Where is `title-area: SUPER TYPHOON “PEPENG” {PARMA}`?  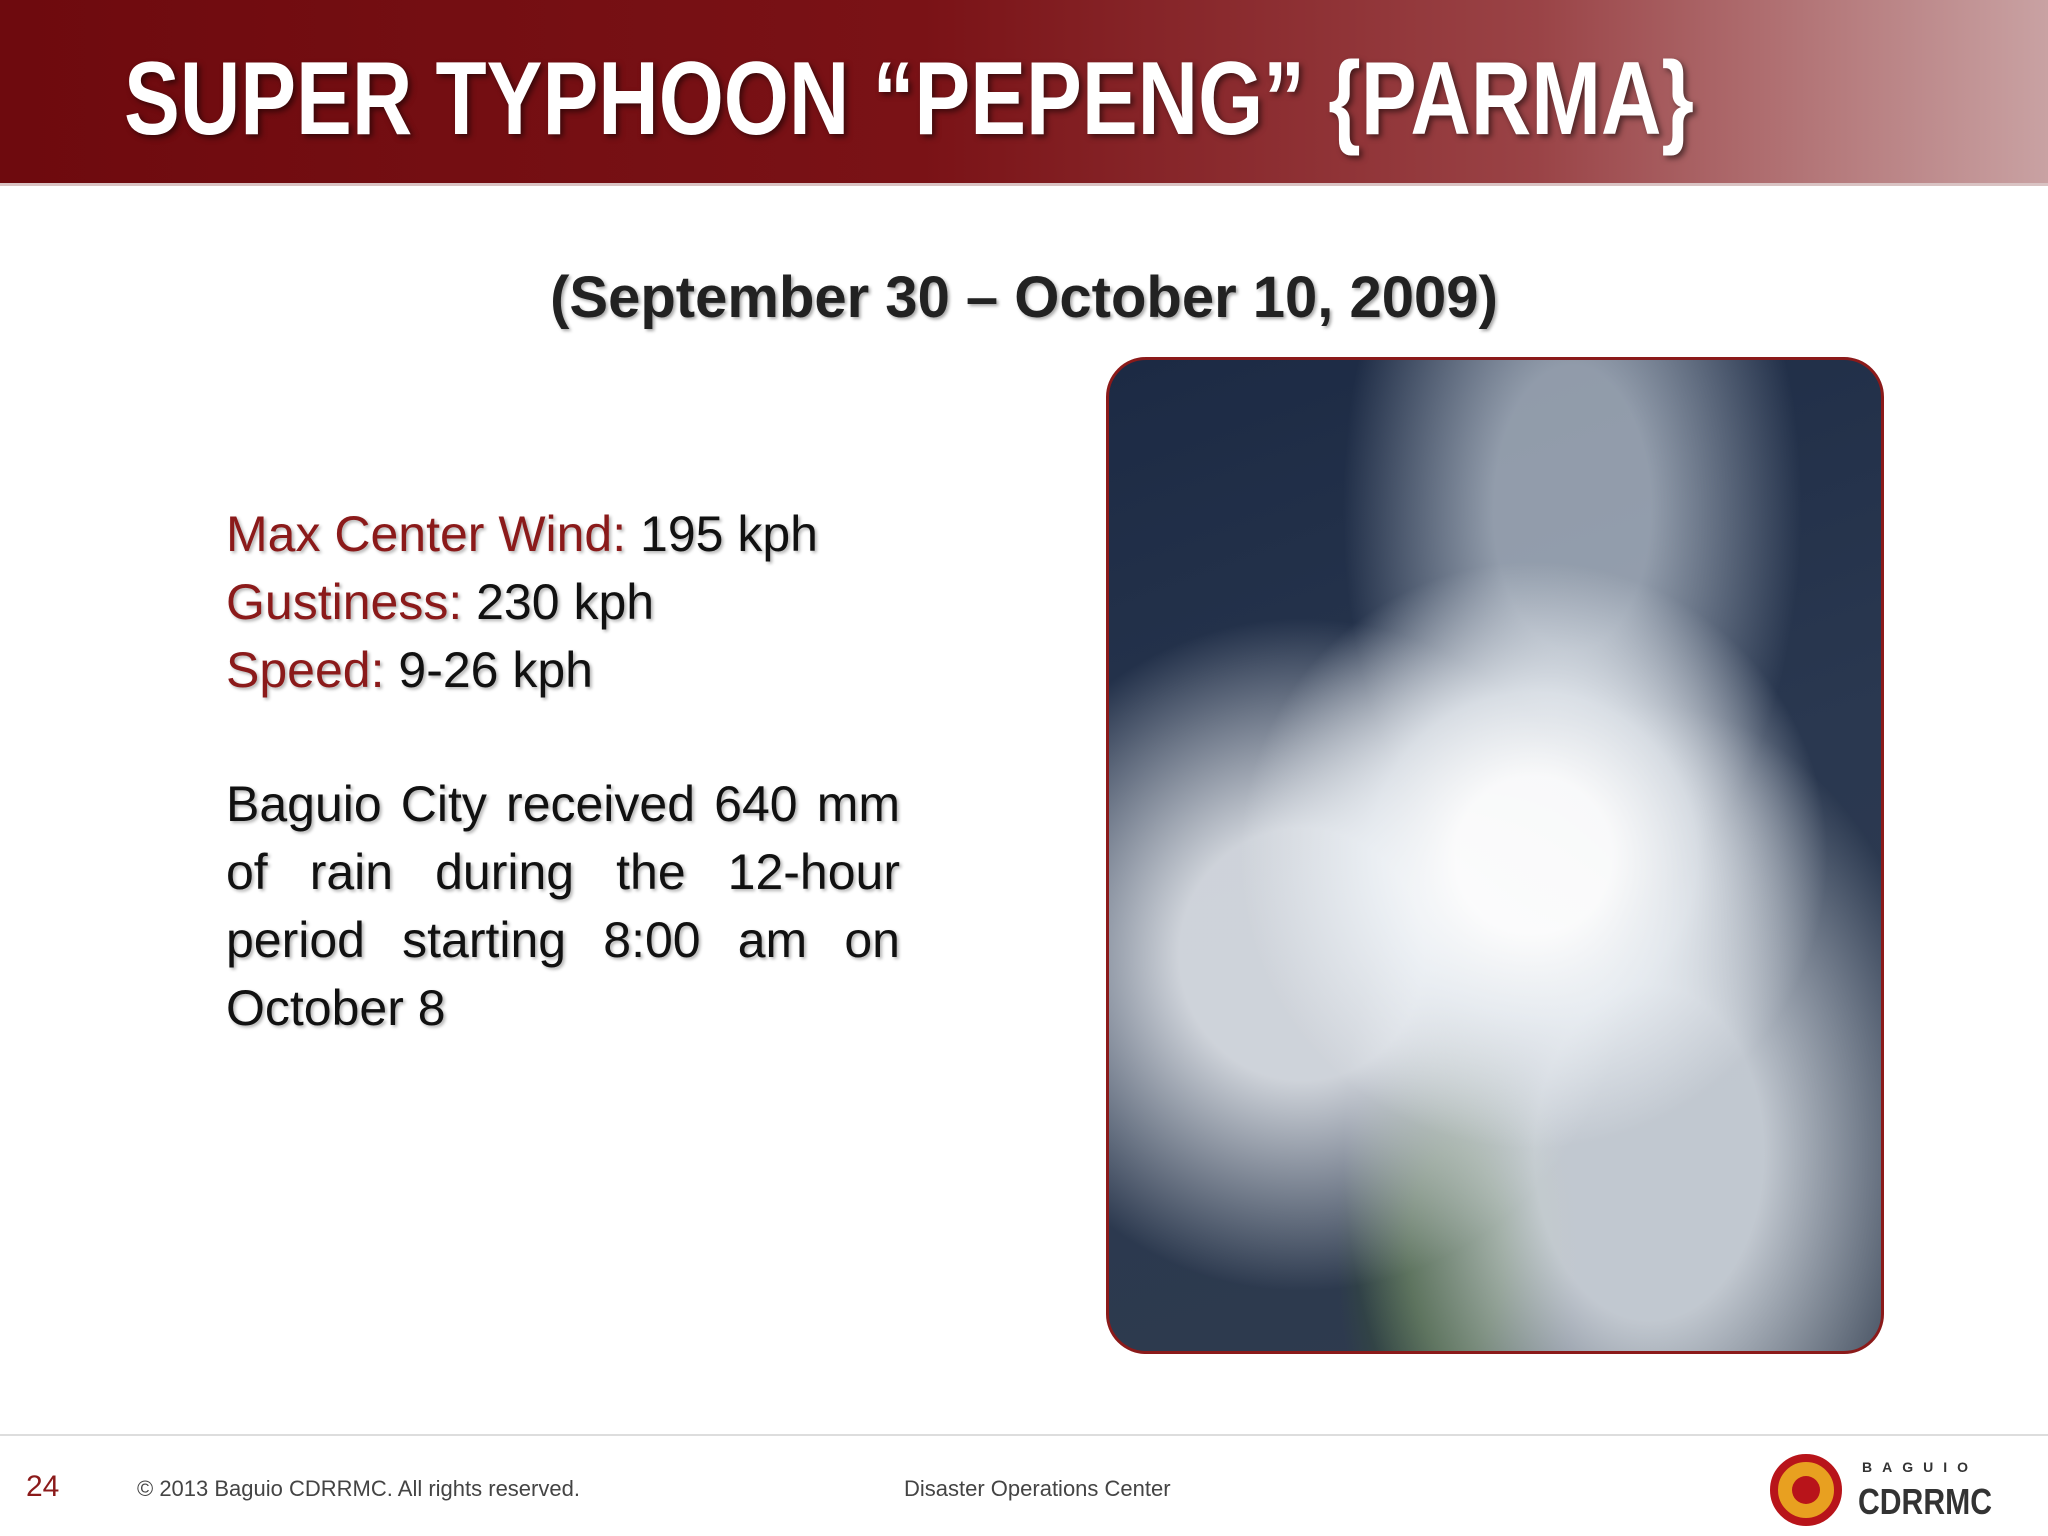
title-area: SUPER TYPHOON “PEPENG” {PARMA} is located at coordinates (909, 99).